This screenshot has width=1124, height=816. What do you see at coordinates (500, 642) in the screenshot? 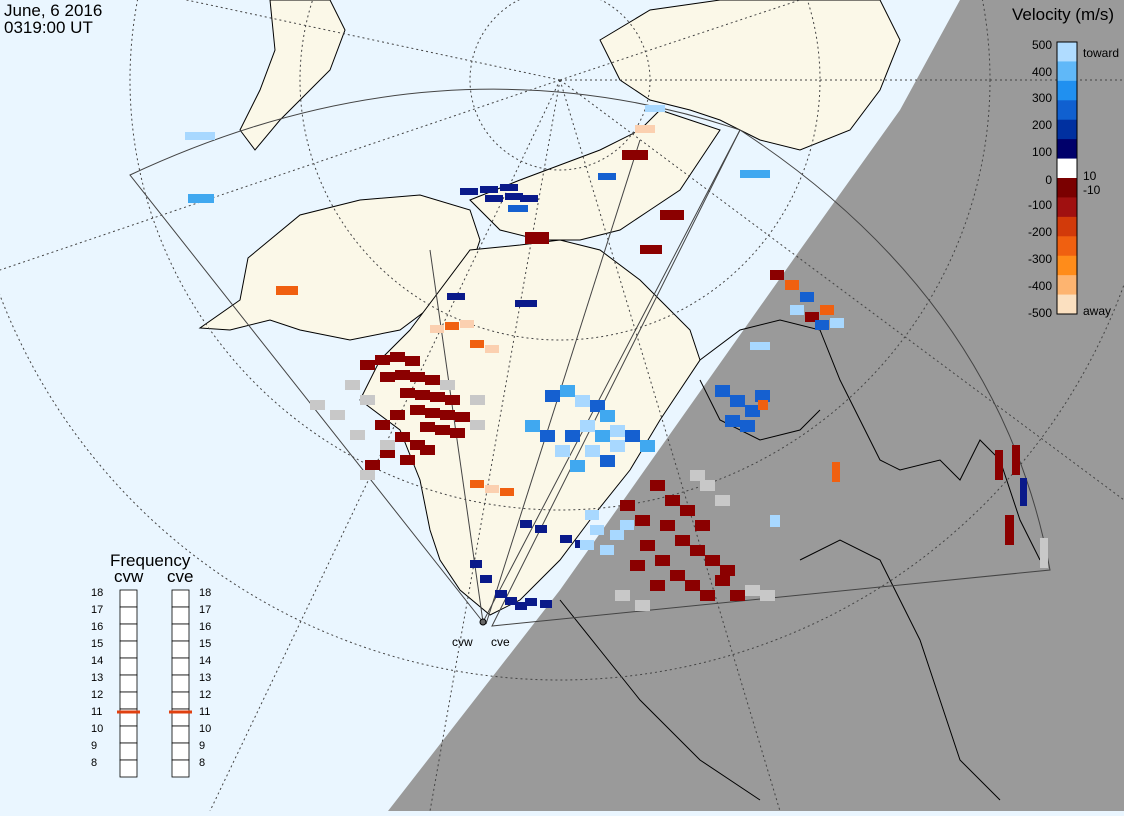
I see `site-label-cve: cve` at bounding box center [500, 642].